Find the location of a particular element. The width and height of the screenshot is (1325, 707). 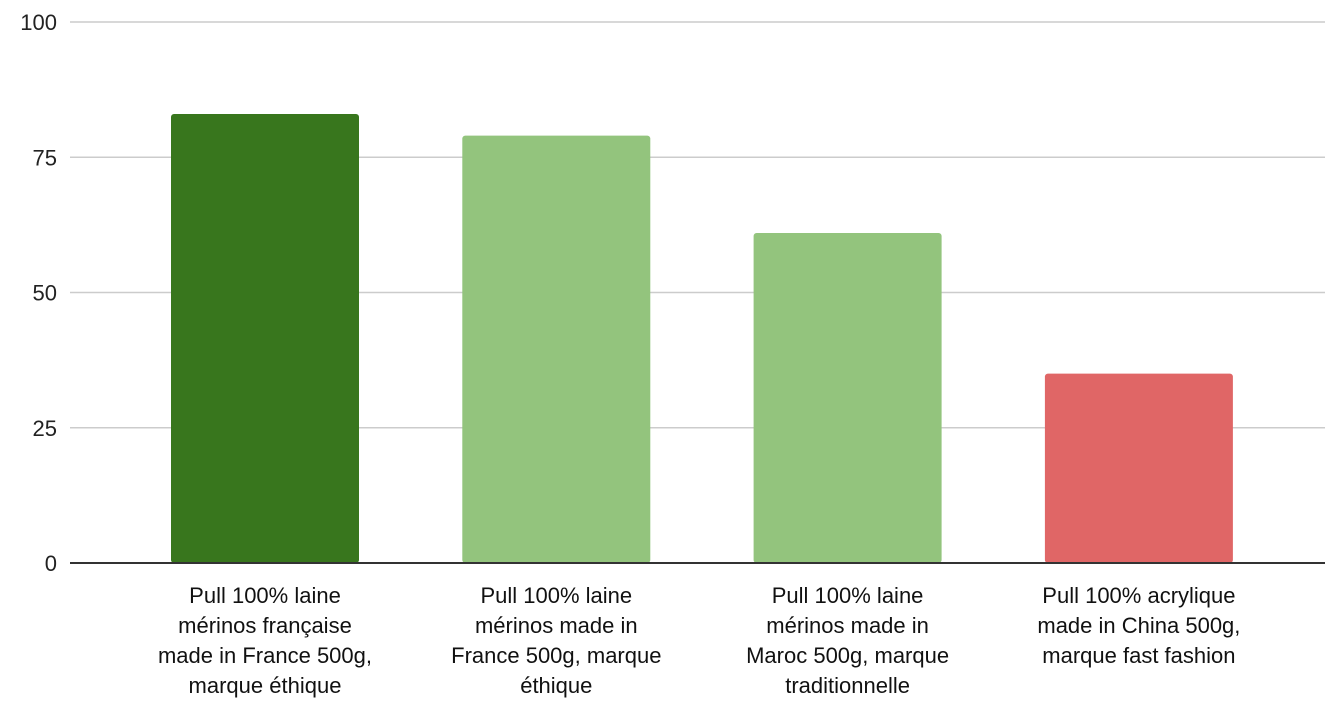

y-axis-tick-labels: 0 25 50 75 100 is located at coordinates (38, 293).